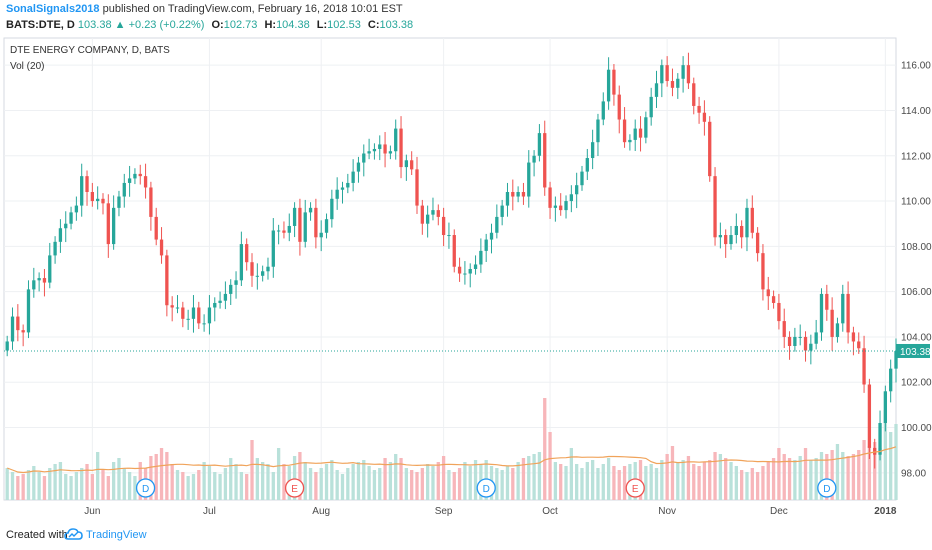 Image resolution: width=932 pixels, height=550 pixels. What do you see at coordinates (53, 9) in the screenshot?
I see `author-link: SonalSignals2018` at bounding box center [53, 9].